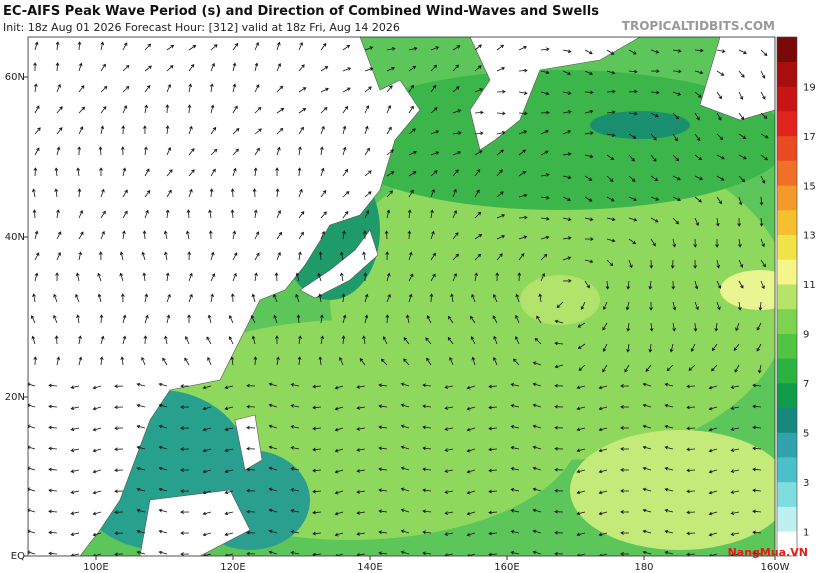 This screenshot has width=819, height=573. I want to click on lon-label: 120E, so click(232, 567).